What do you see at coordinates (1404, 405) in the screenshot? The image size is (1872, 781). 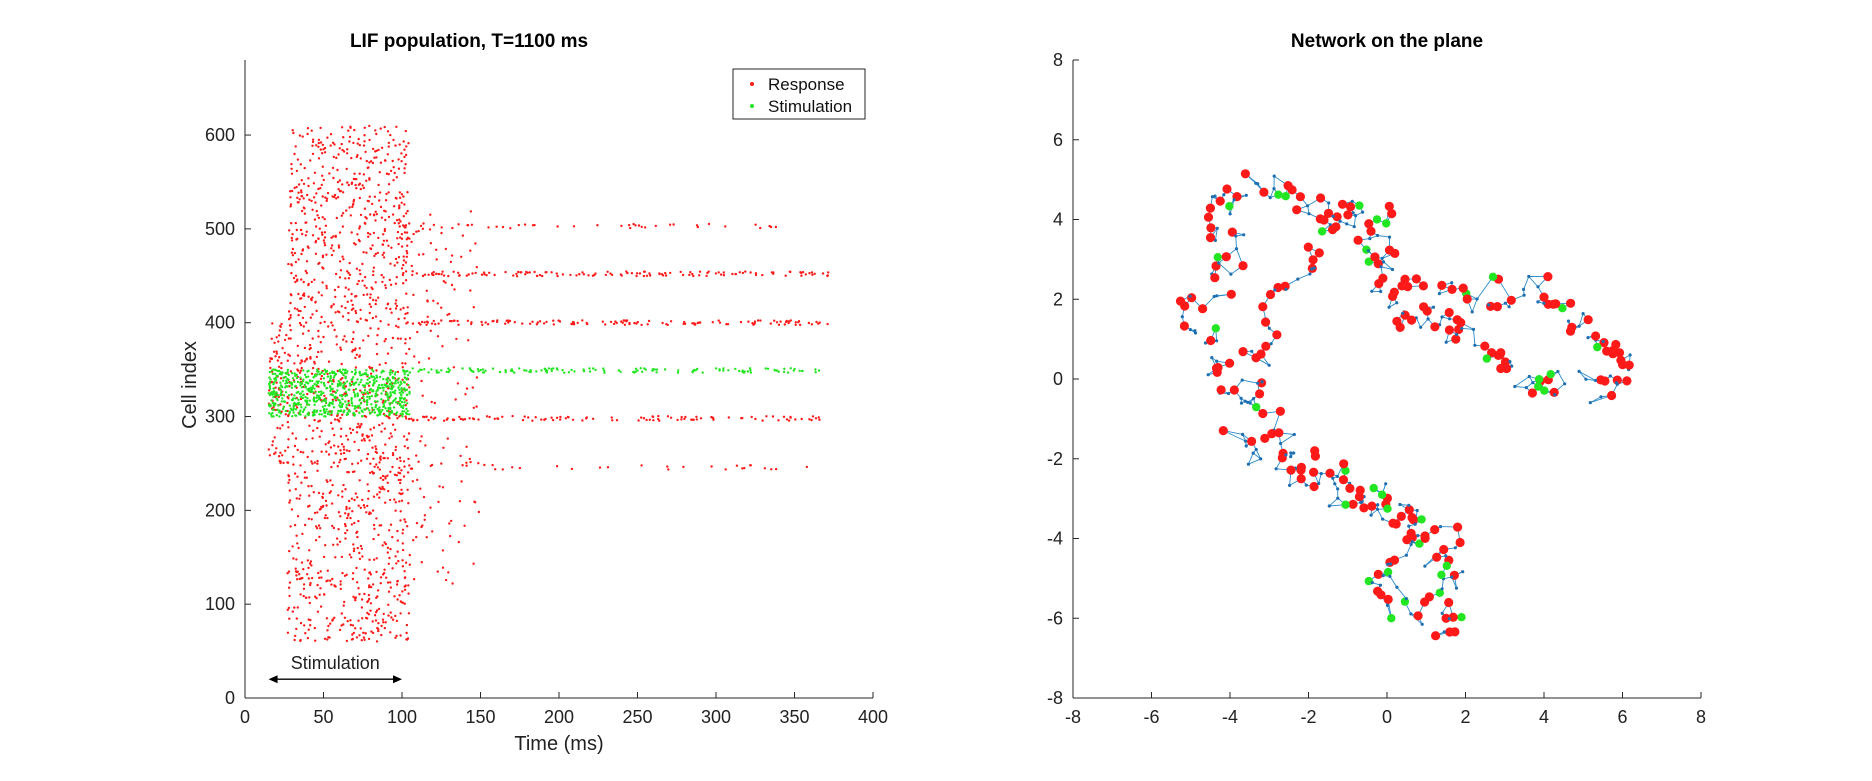 I see `network-nodes` at bounding box center [1404, 405].